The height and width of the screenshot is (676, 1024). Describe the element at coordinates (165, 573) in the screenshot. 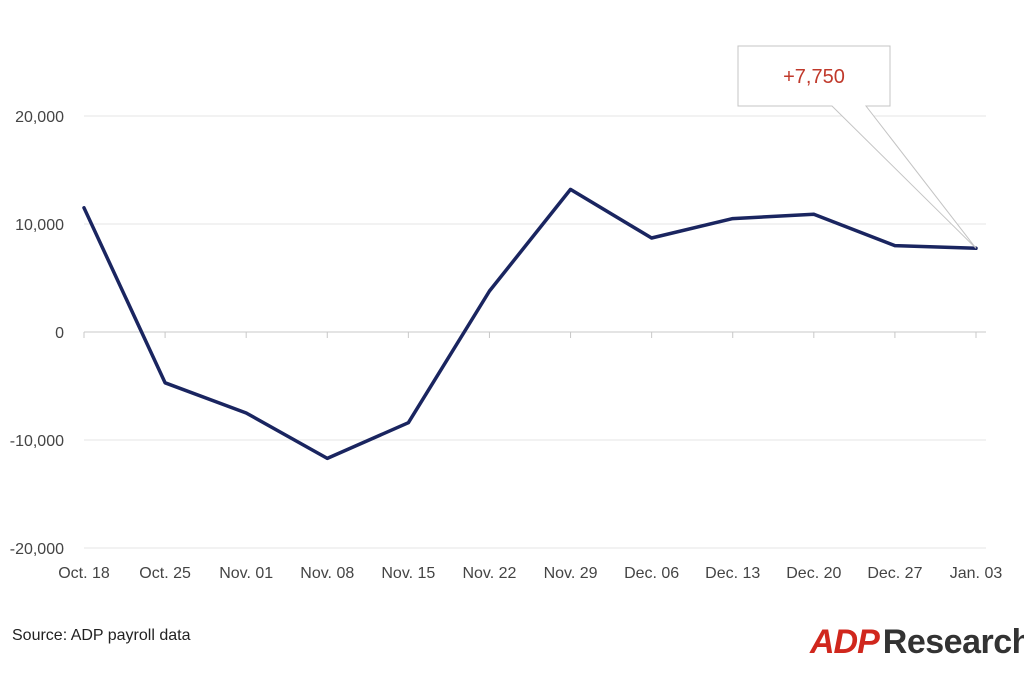

I see `x-tick-label: Oct. 25` at that location.